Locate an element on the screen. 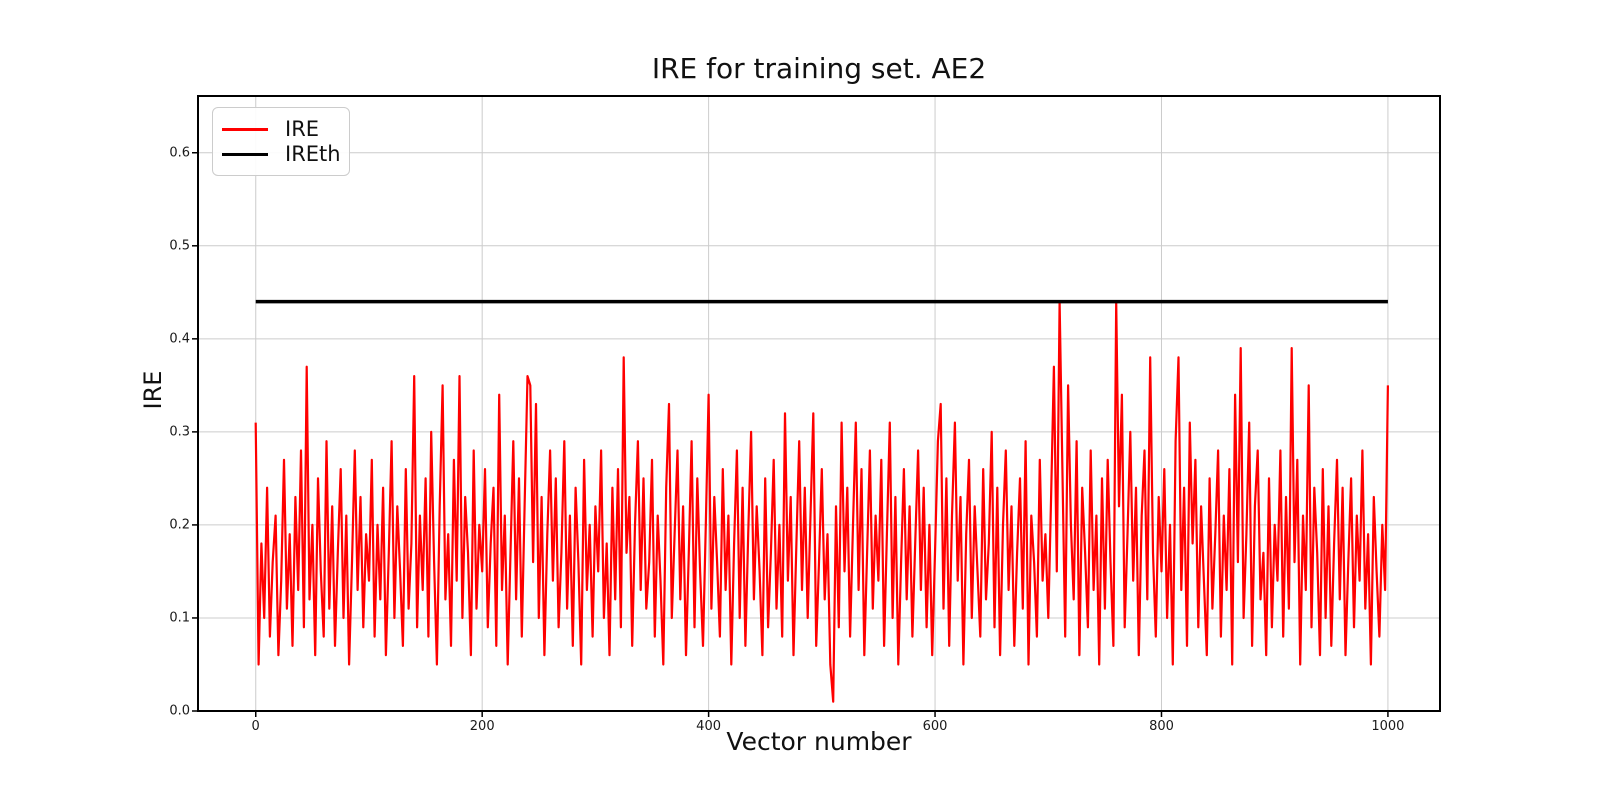  ire-line-swatch is located at coordinates (245, 129).